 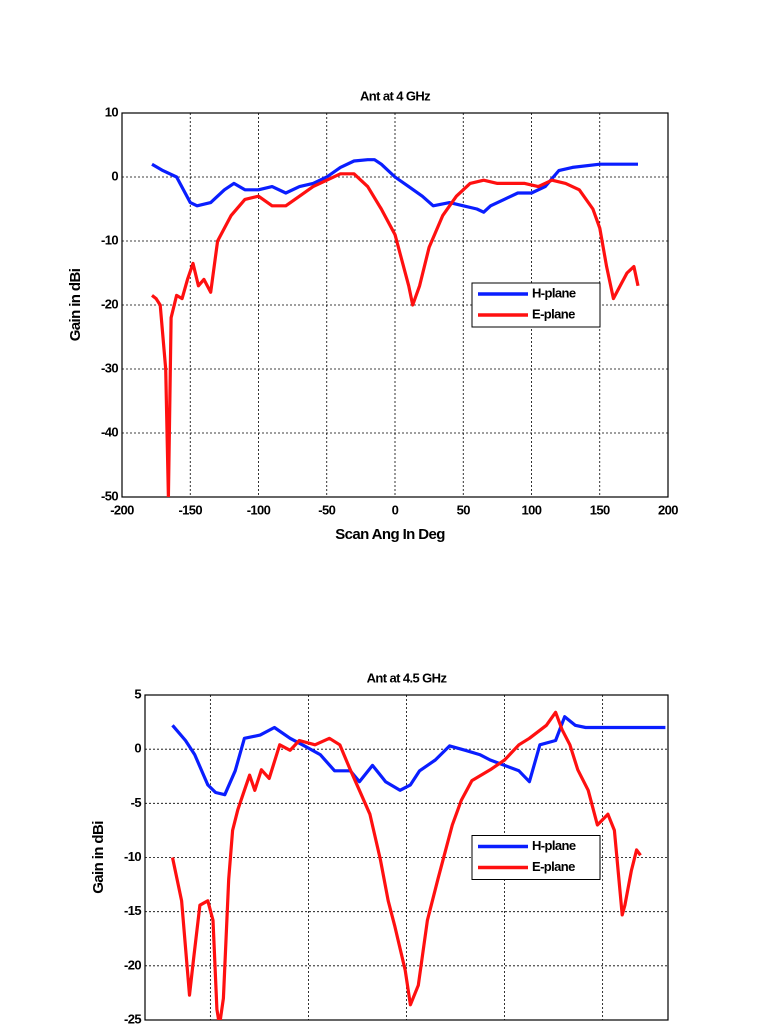 What do you see at coordinates (668, 509) in the screenshot?
I see `x-tick-label: 200` at bounding box center [668, 509].